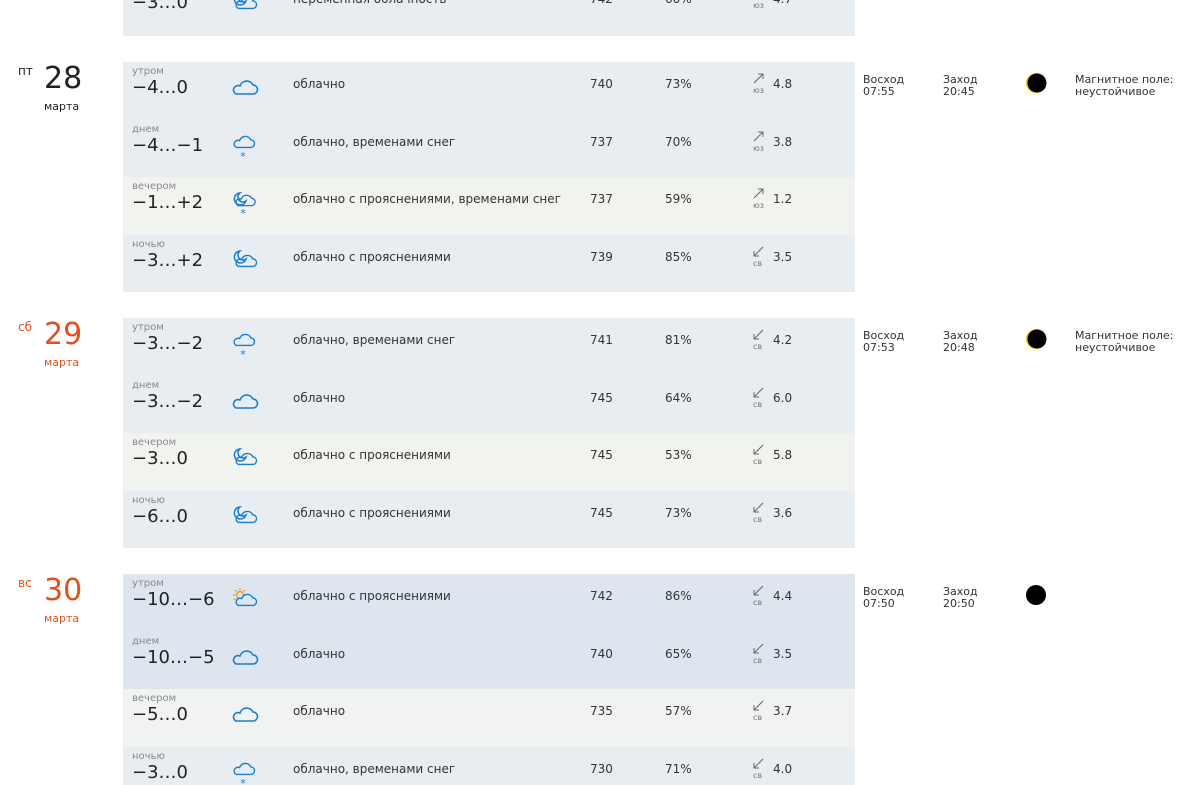 Image resolution: width=1200 pixels, height=785 pixels. Describe the element at coordinates (678, 256) in the screenshot. I see `humidity: 85%` at that location.